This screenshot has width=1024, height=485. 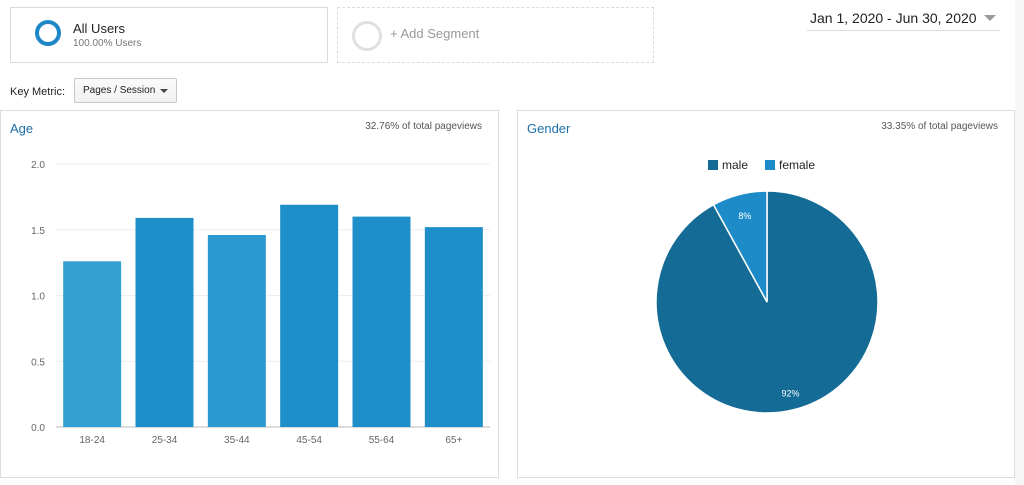 I want to click on pie-slice, so click(x=740, y=246).